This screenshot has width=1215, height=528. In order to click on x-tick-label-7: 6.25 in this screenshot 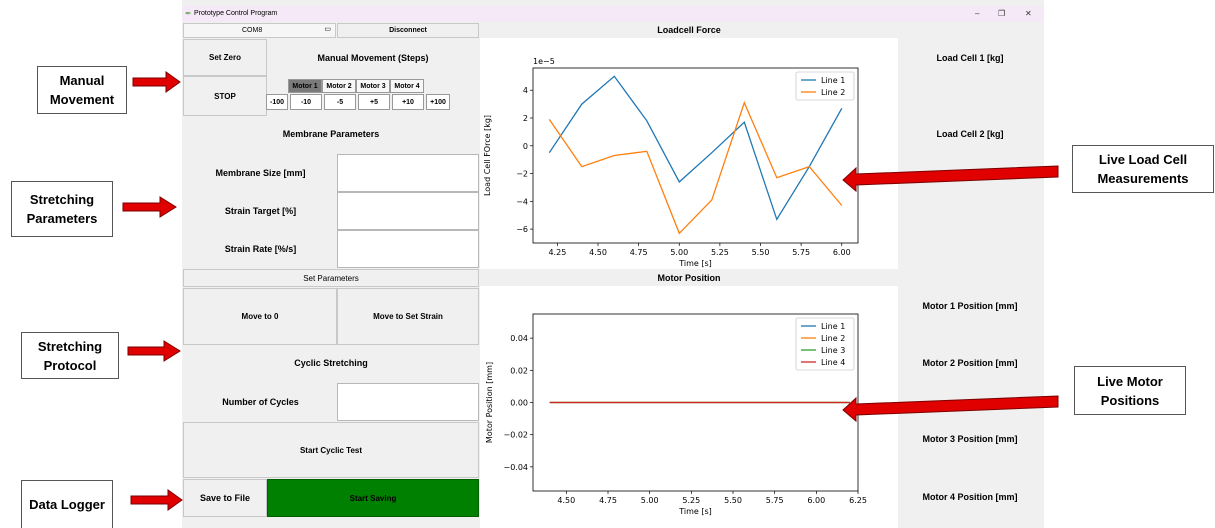, I will do `click(858, 500)`.